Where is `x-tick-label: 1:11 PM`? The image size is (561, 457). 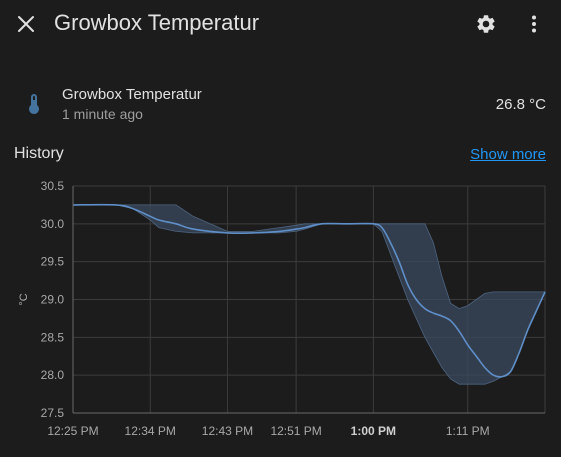
x-tick-label: 1:11 PM is located at coordinates (468, 431).